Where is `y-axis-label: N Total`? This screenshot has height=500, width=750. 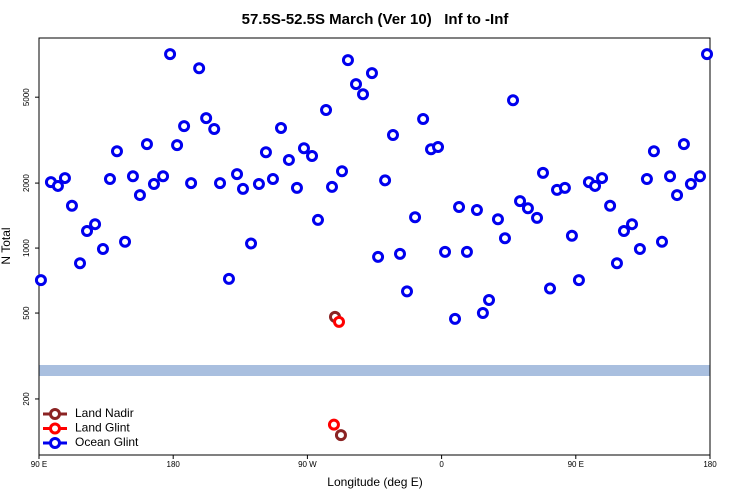 y-axis-label: N Total is located at coordinates (6, 245).